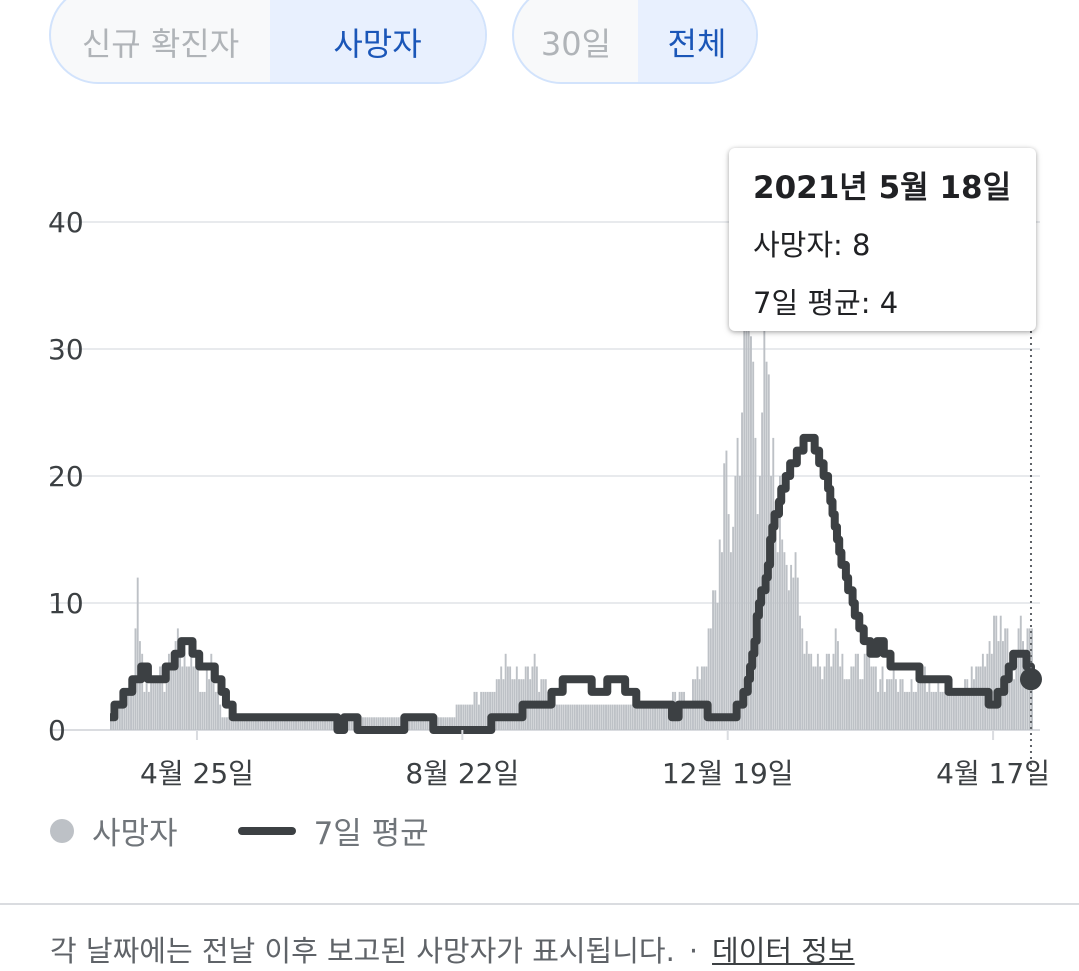 The image size is (1079, 971). What do you see at coordinates (135, 834) in the screenshot?
I see `legend-bar-label: 사망자` at bounding box center [135, 834].